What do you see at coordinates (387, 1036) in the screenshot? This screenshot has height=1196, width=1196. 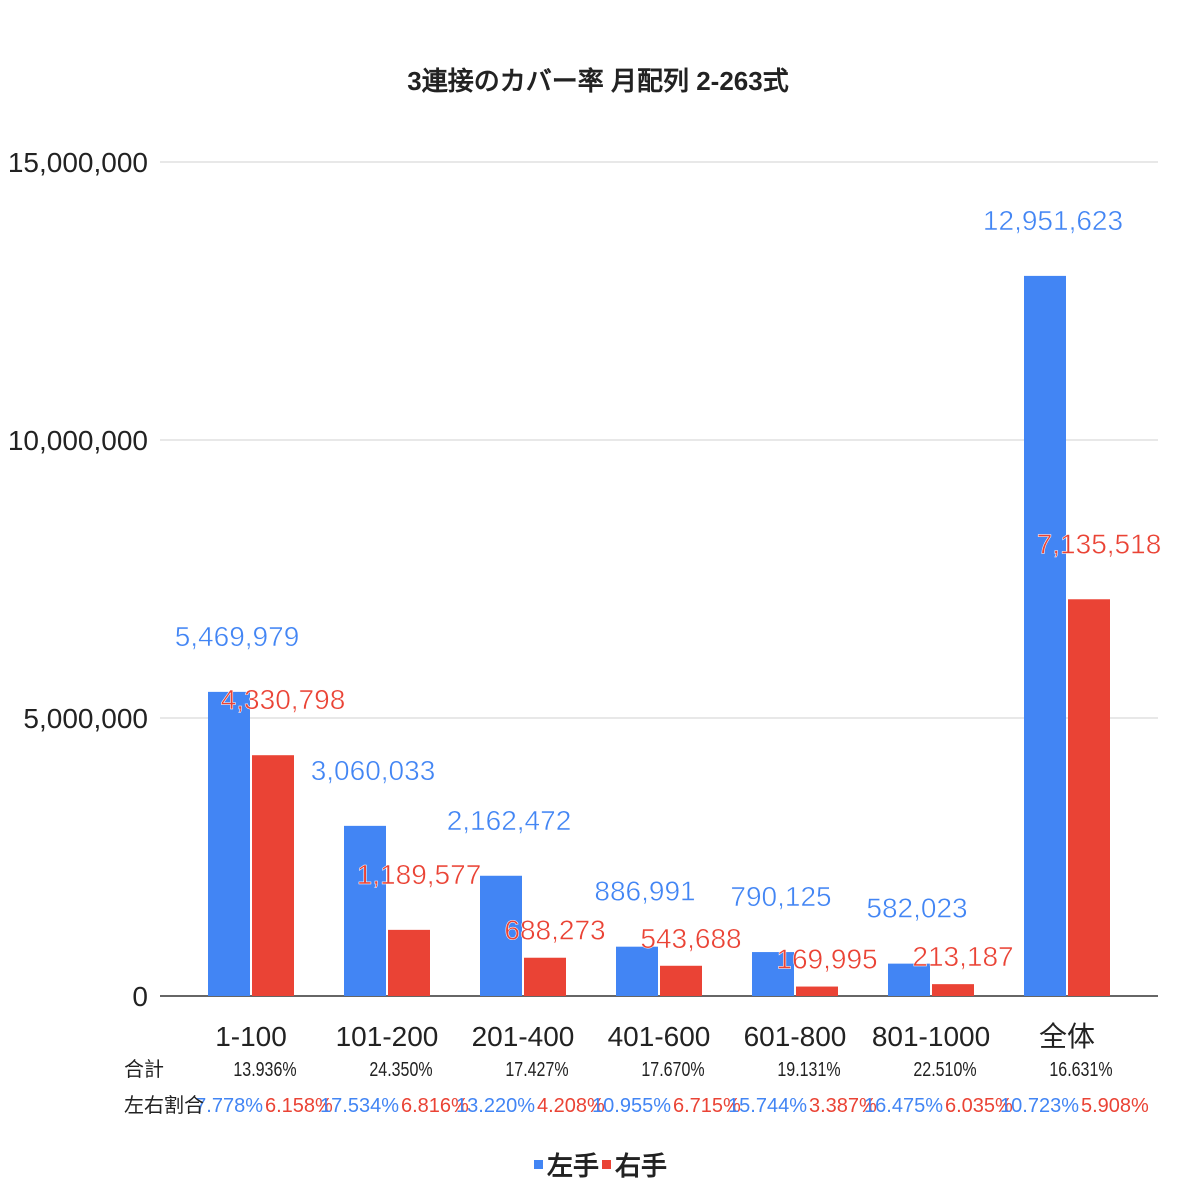 I see `x-tick-label: 101-200` at bounding box center [387, 1036].